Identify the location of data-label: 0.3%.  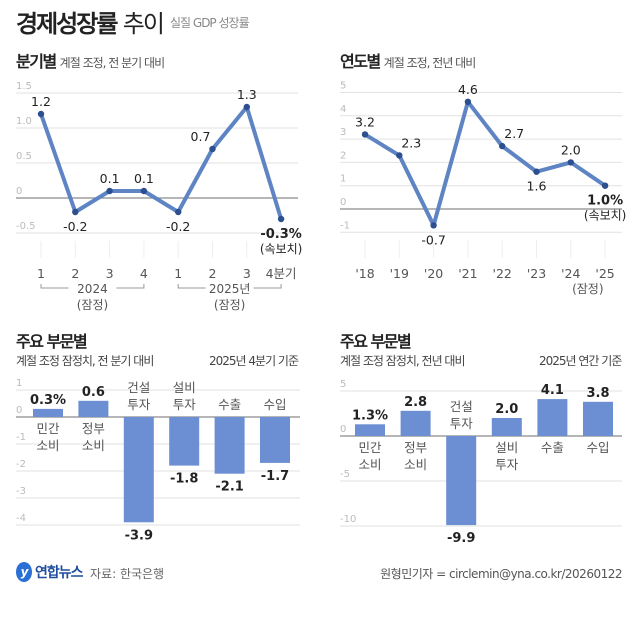
(48, 400).